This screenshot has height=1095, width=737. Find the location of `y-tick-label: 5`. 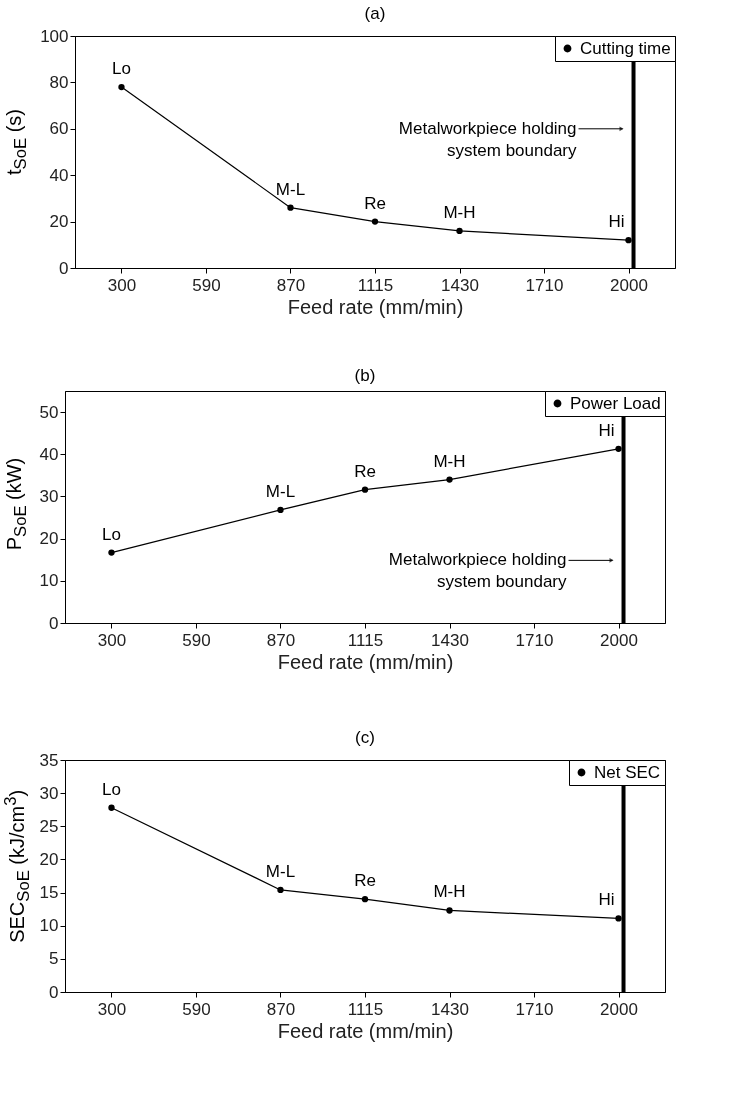

y-tick-label: 5 is located at coordinates (54, 959).